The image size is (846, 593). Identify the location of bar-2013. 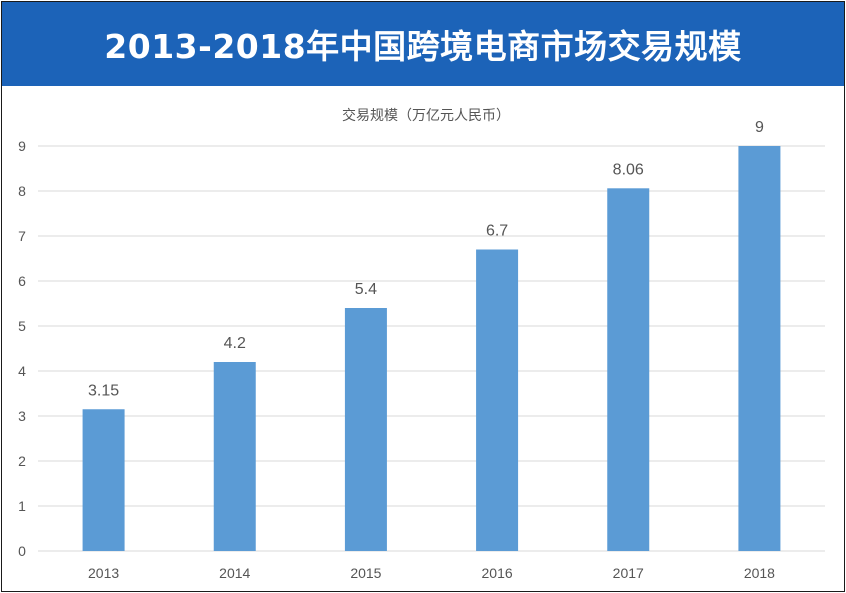
(103, 480).